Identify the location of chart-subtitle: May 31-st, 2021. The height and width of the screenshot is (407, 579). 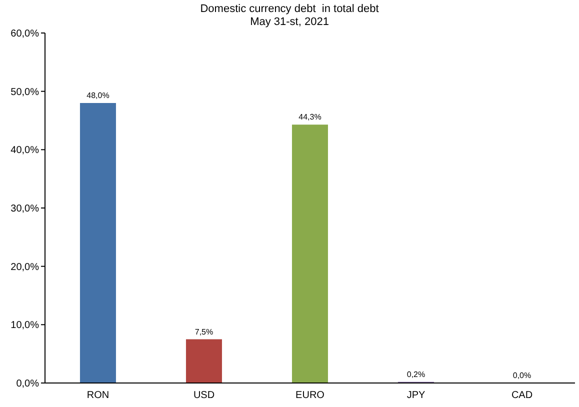
(289, 22).